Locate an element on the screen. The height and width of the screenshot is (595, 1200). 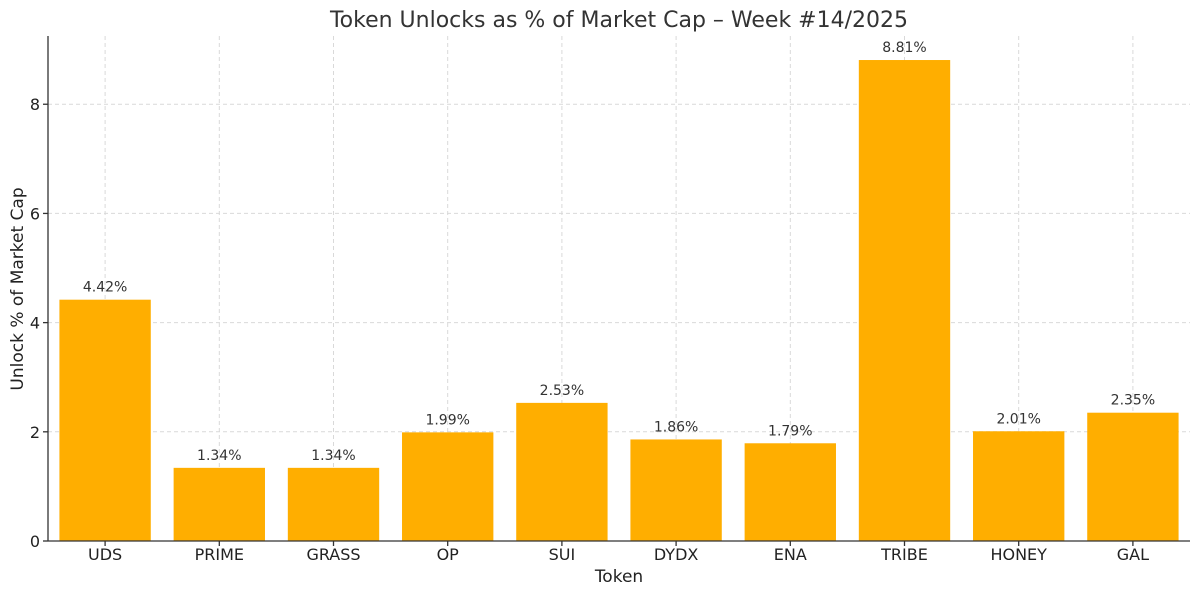
data-label-dydx: 1.86% is located at coordinates (676, 427).